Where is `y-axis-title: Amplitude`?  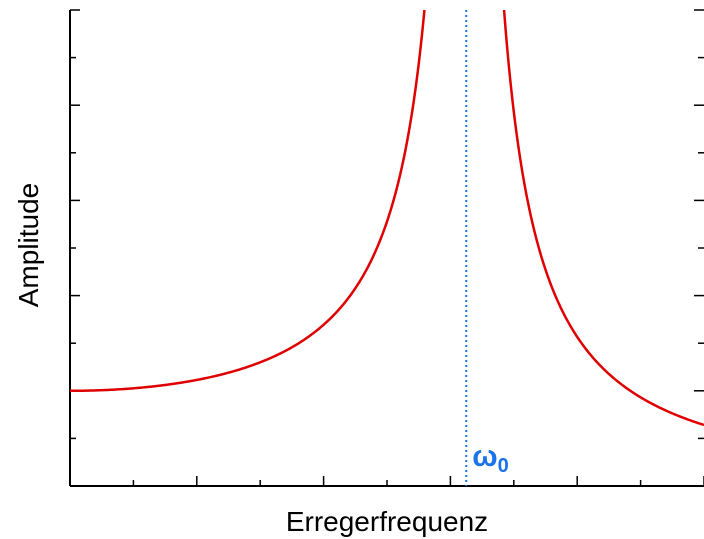
y-axis-title: Amplitude is located at coordinates (28, 245).